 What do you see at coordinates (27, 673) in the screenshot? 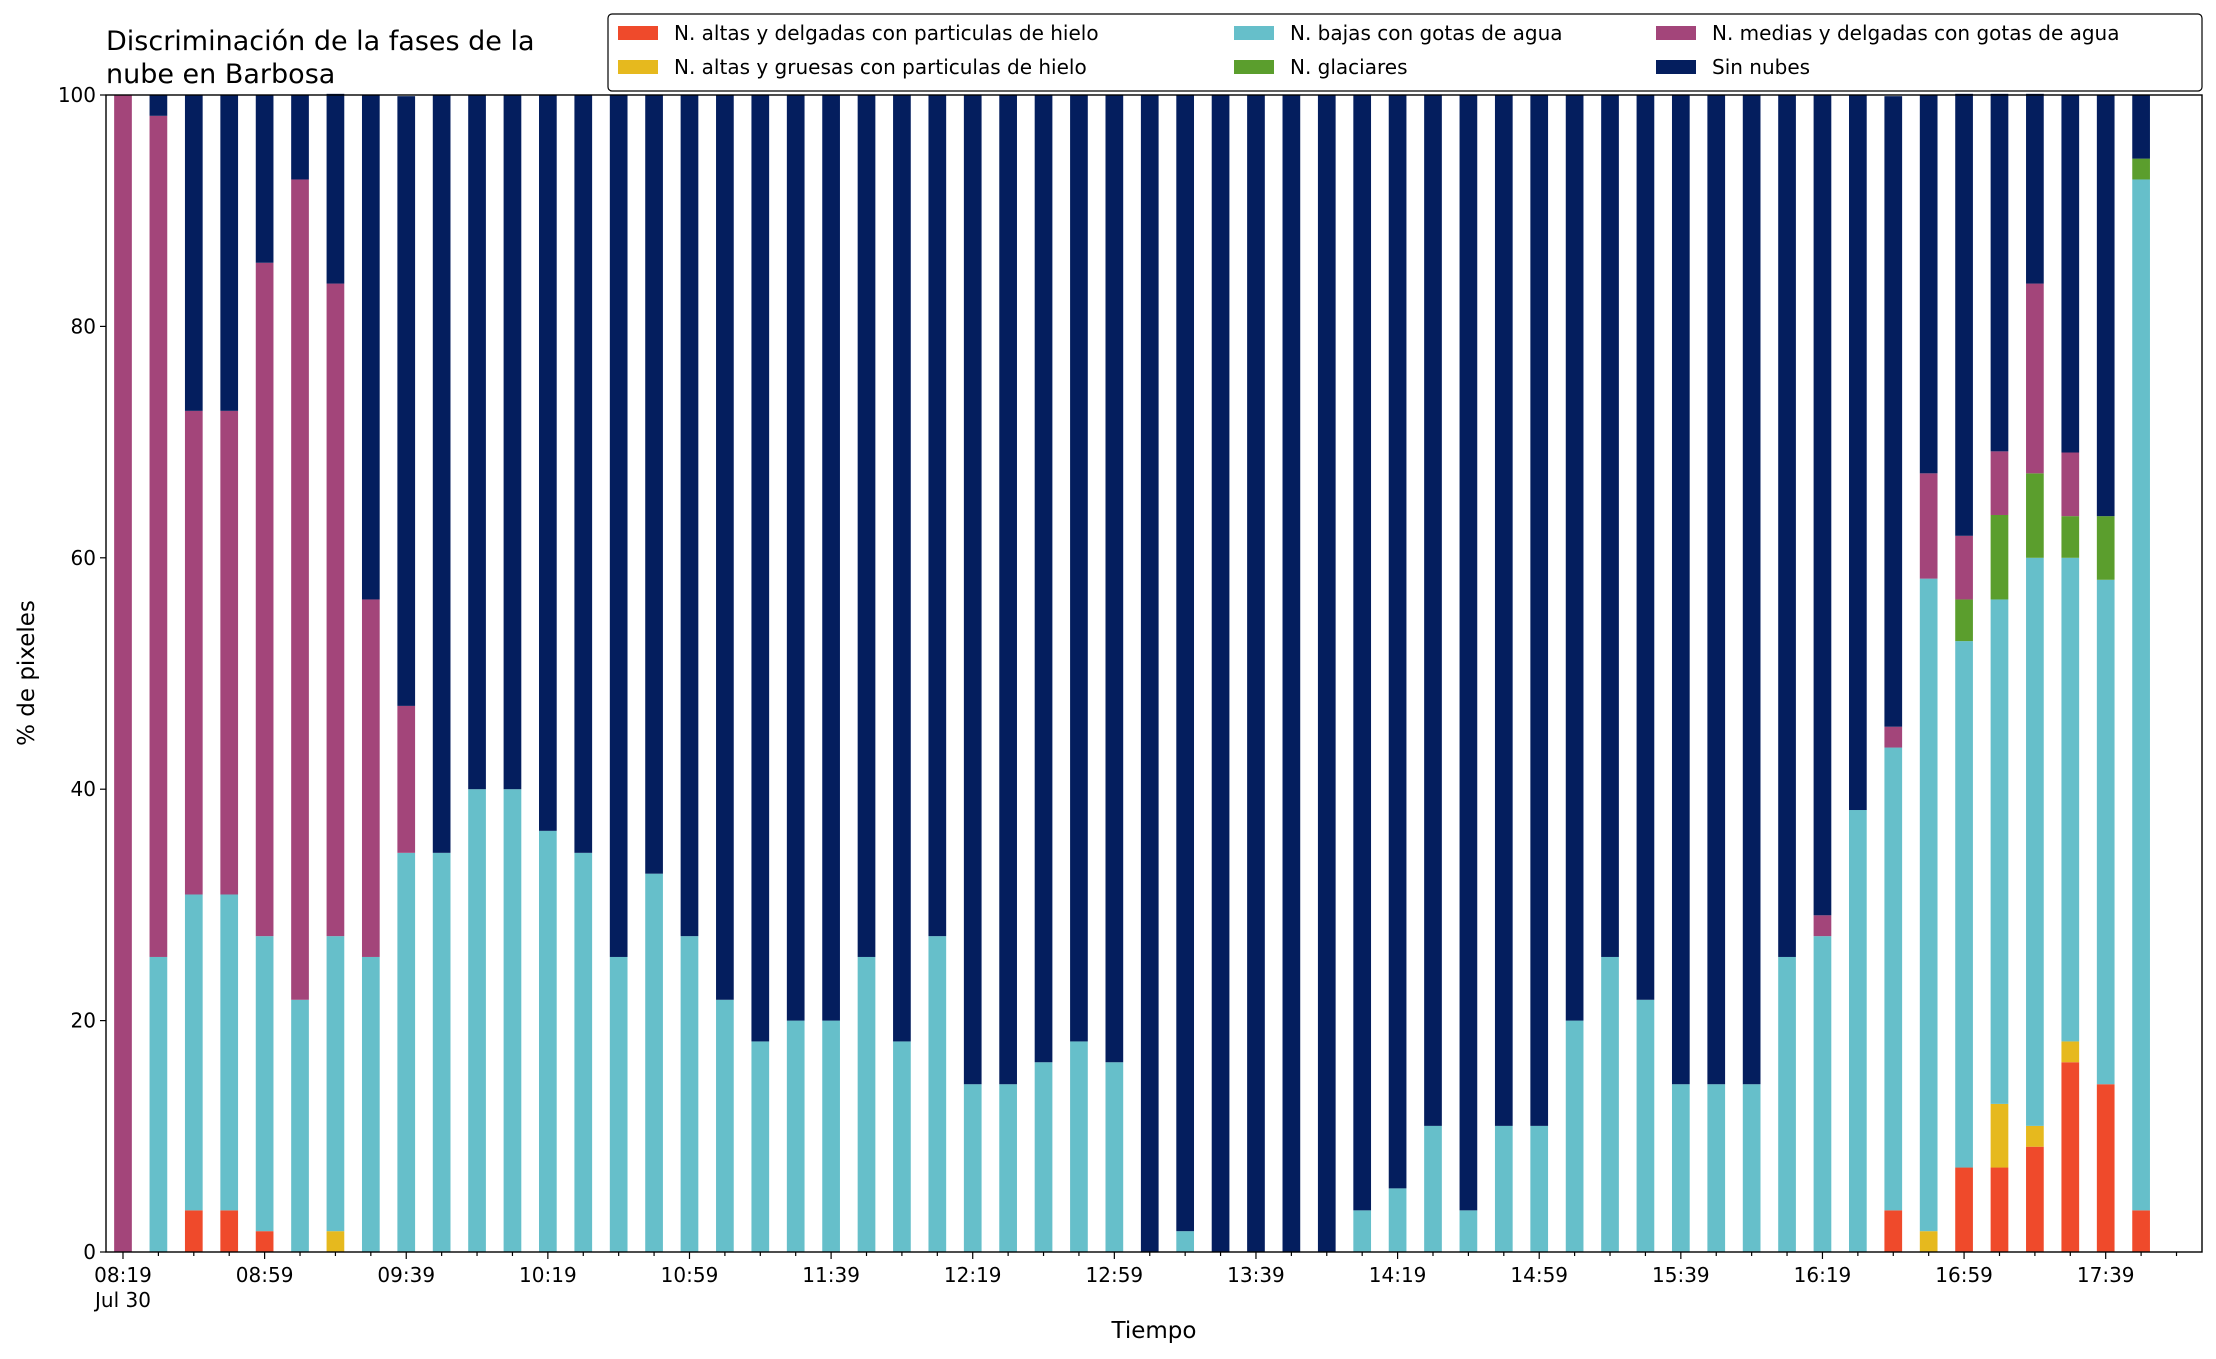
I see `y-axis-label: % de pixeles` at bounding box center [27, 673].